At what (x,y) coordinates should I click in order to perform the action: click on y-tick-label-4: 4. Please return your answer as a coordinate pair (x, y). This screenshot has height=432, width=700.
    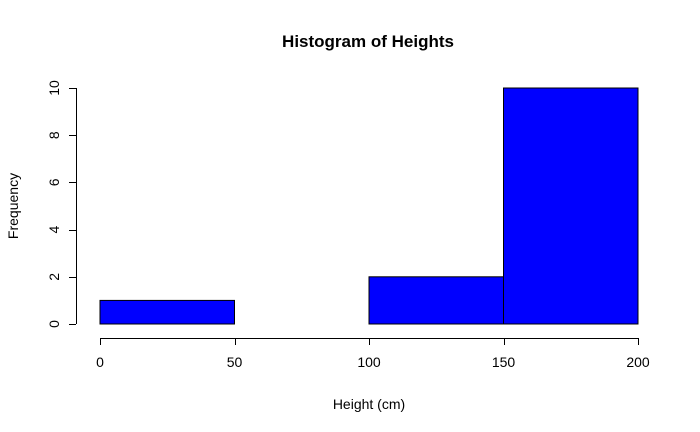
    Looking at the image, I should click on (54, 229).